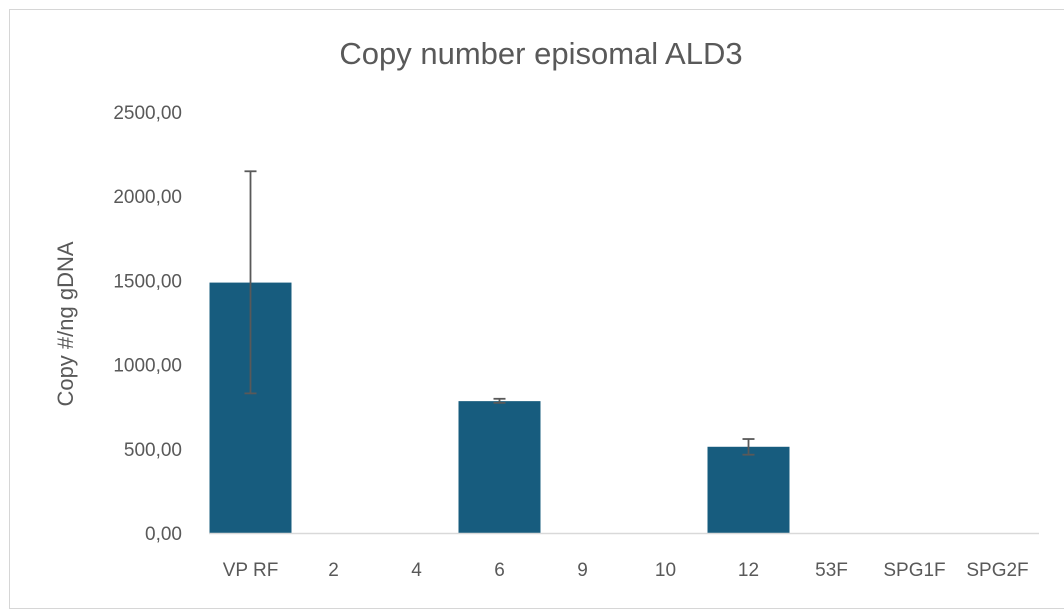 Image resolution: width=1064 pixels, height=609 pixels. I want to click on x-tick-label: 4, so click(416, 570).